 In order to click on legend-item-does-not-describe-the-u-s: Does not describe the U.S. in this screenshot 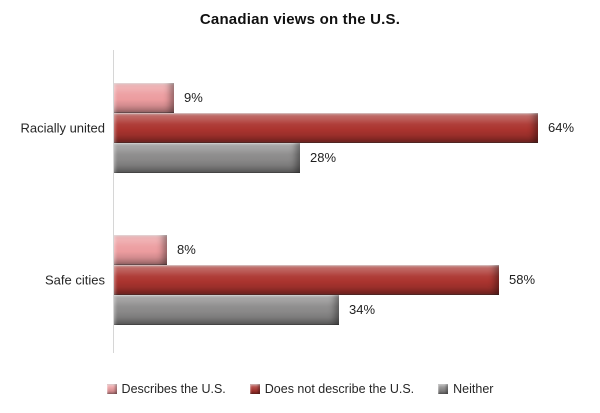, I will do `click(332, 389)`.